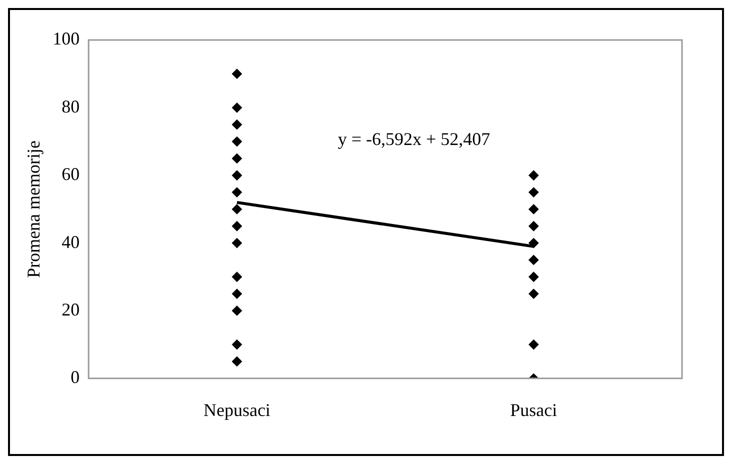  I want to click on y-tick-label: 0, so click(75, 377).